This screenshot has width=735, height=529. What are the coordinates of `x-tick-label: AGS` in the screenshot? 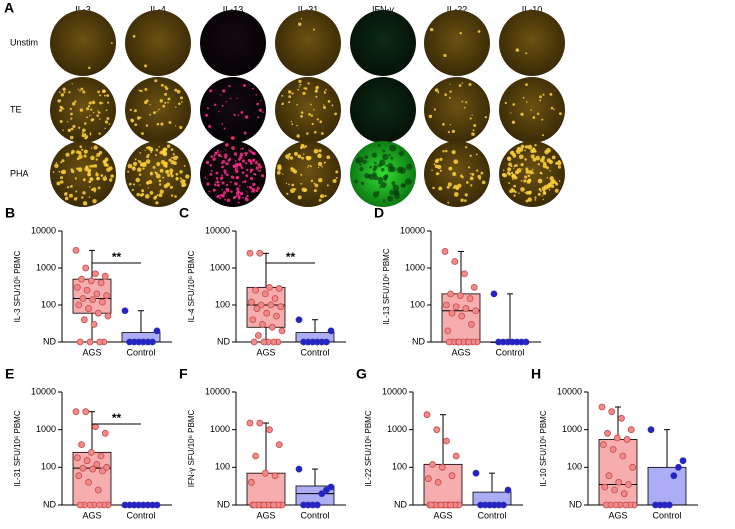 It's located at (91, 352).